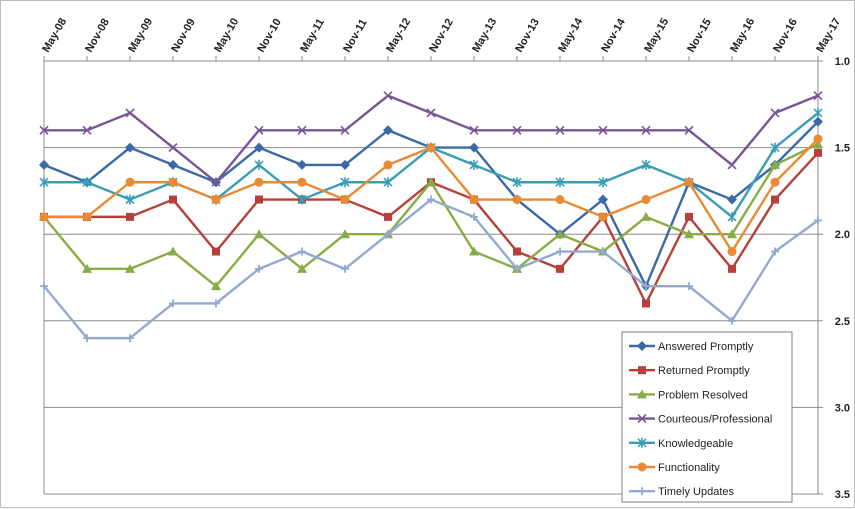 The height and width of the screenshot is (509, 855). I want to click on x-tick-label: Nov-09, so click(183, 36).